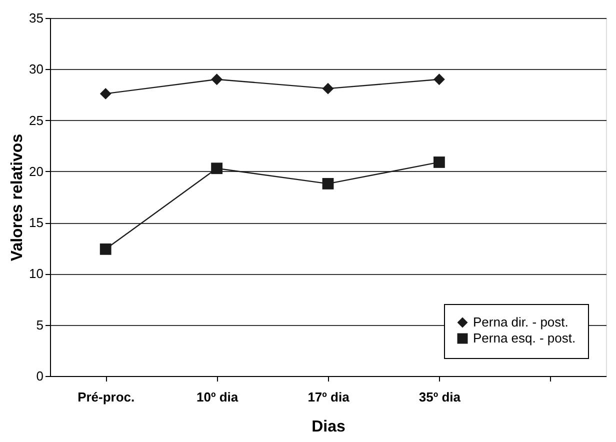 This screenshot has height=442, width=616. What do you see at coordinates (40, 324) in the screenshot?
I see `y-tick-label: 5` at bounding box center [40, 324].